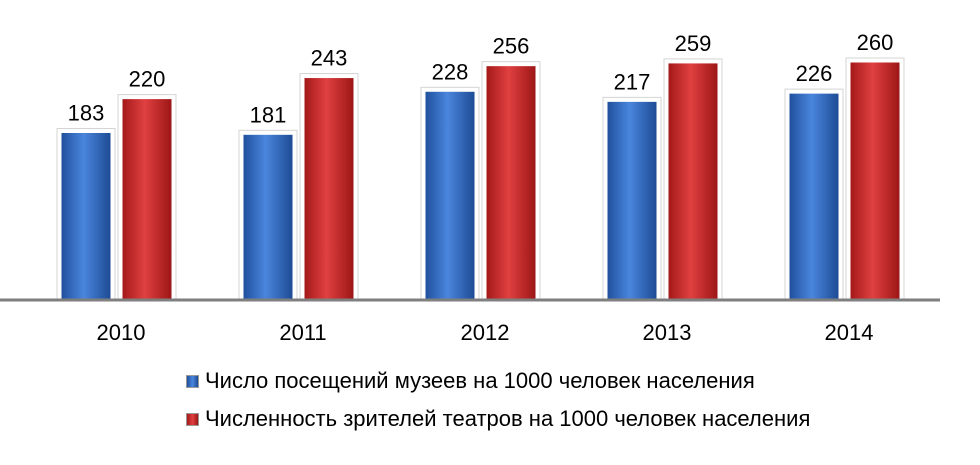  What do you see at coordinates (329, 58) in the screenshot?
I see `data-label-2011-s1: 243` at bounding box center [329, 58].